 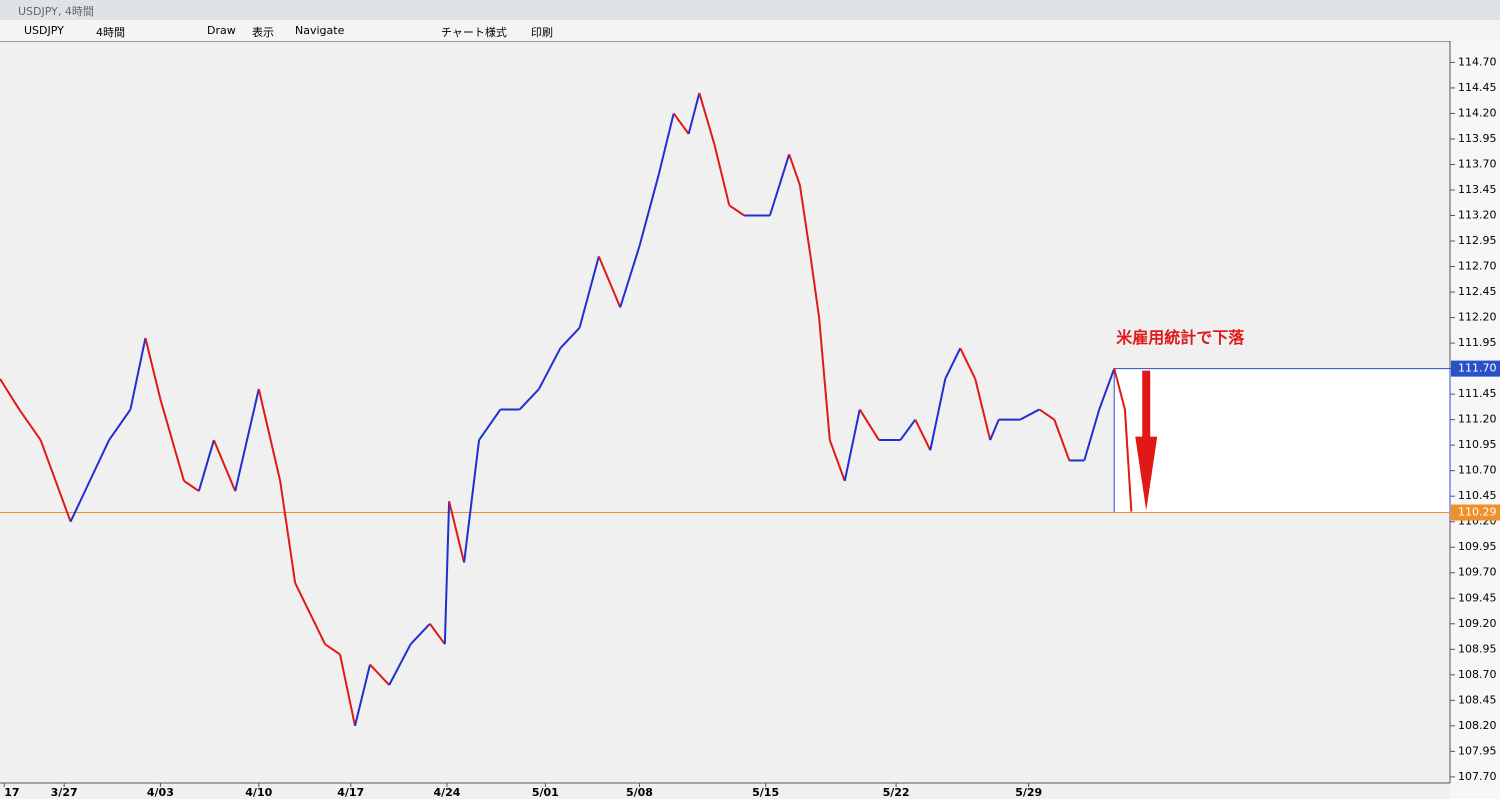 I want to click on x-tick-label: 5/22, so click(x=896, y=792).